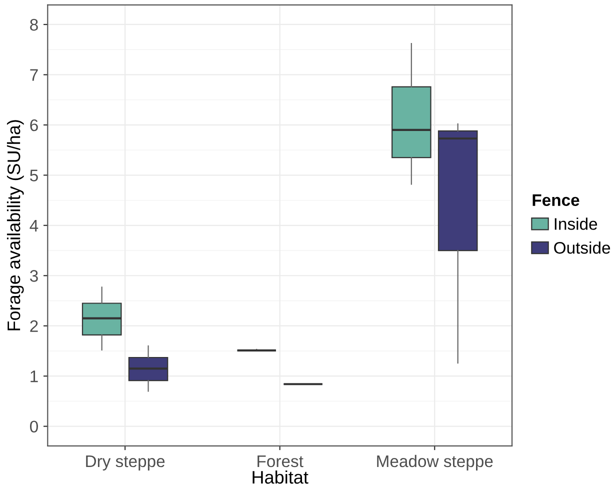 The width and height of the screenshot is (611, 490). I want to click on y-tick-label: 6, so click(34, 125).